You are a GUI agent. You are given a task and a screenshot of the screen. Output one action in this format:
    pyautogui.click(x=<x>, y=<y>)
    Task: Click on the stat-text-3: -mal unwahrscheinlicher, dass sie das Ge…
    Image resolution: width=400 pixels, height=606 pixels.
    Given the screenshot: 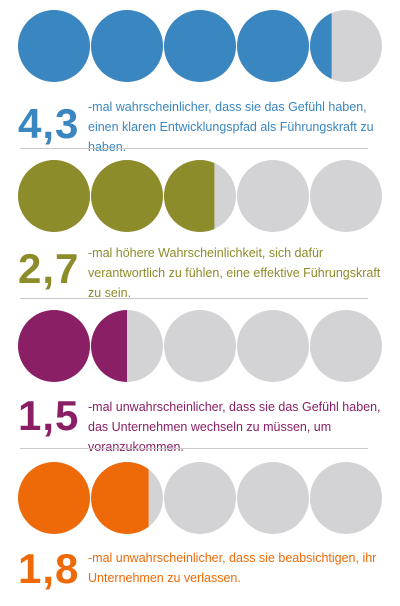 What is the action you would take?
    pyautogui.click(x=234, y=427)
    